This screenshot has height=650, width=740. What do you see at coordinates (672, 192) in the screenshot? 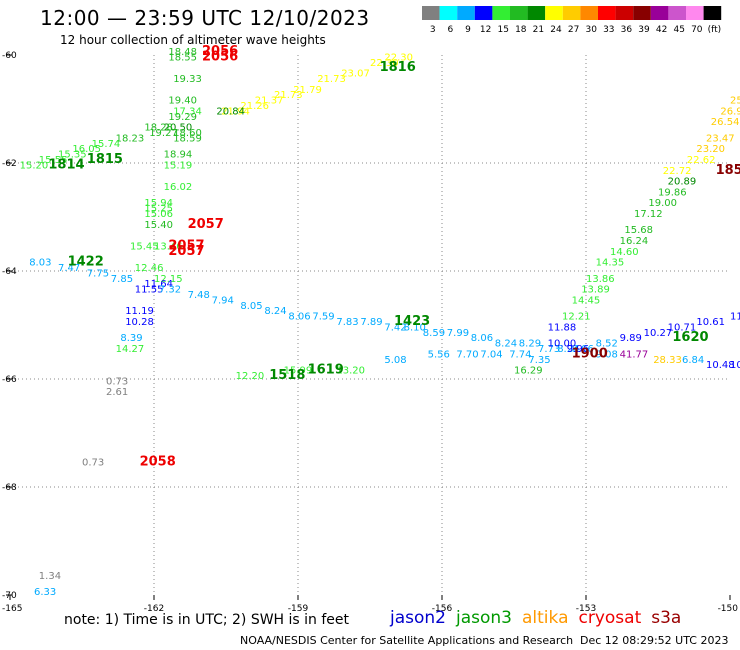
I see `wave-height-value: 19.86` at bounding box center [672, 192].